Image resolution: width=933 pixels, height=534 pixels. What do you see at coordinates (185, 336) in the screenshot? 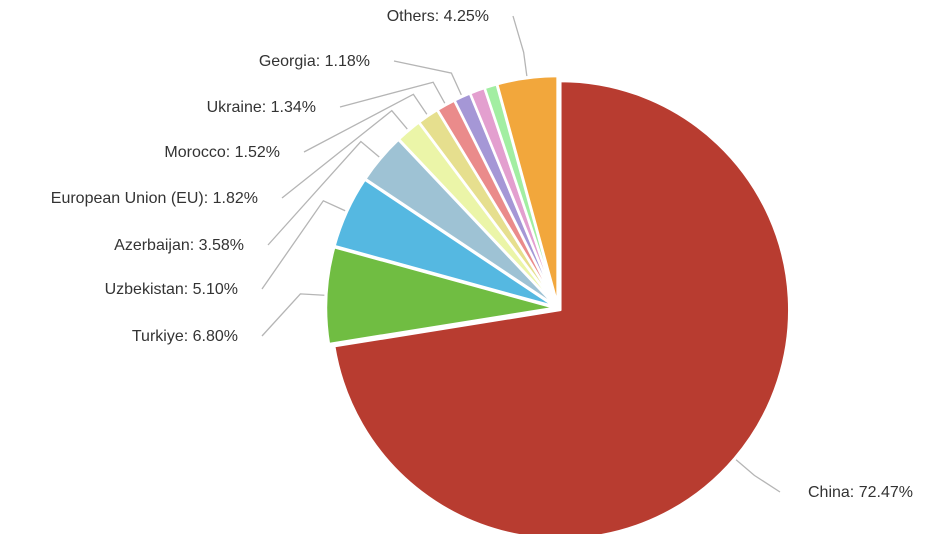
I see `data-label: Turkiye: 6.80%` at bounding box center [185, 336].